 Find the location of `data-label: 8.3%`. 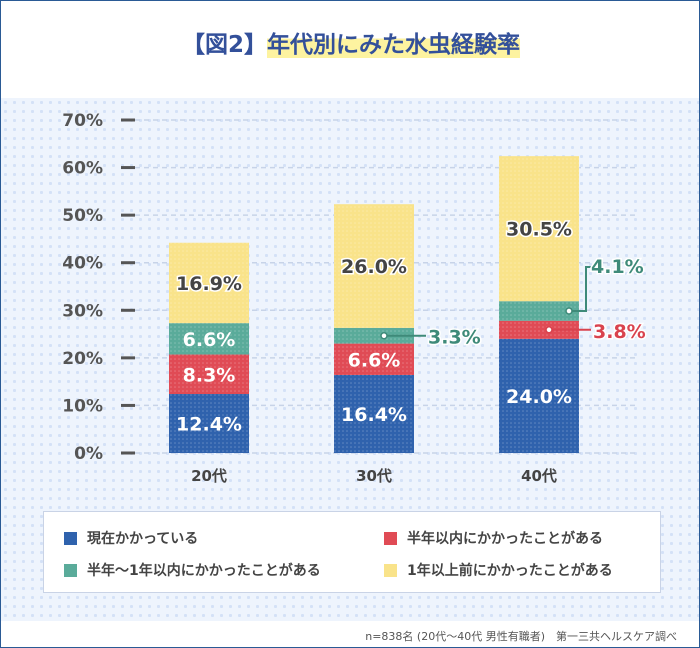

data-label: 8.3% is located at coordinates (209, 375).